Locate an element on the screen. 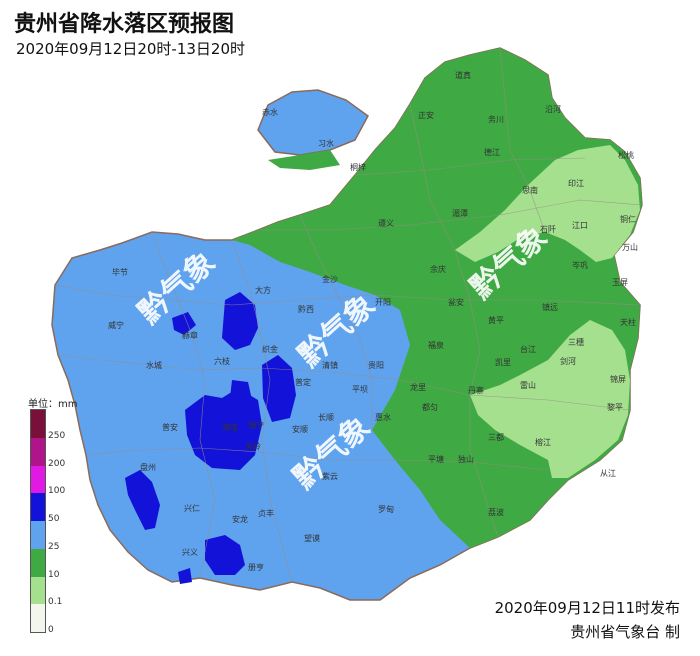 This screenshot has width=700, height=656. region-rain-50-100-b is located at coordinates (223, 429).